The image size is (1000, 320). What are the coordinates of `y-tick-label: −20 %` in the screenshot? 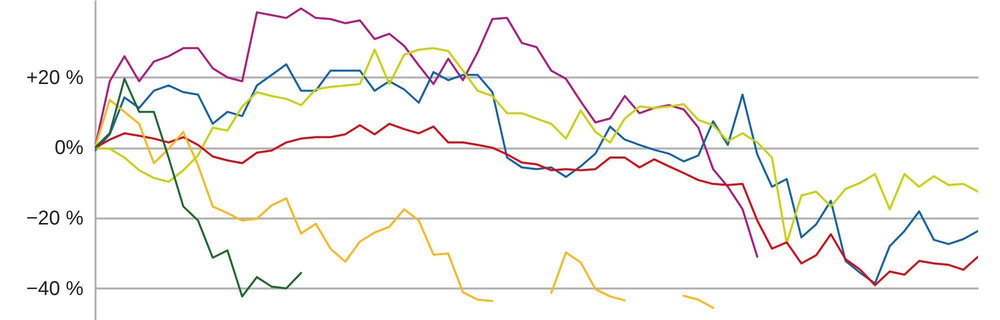 It's located at (55, 219).